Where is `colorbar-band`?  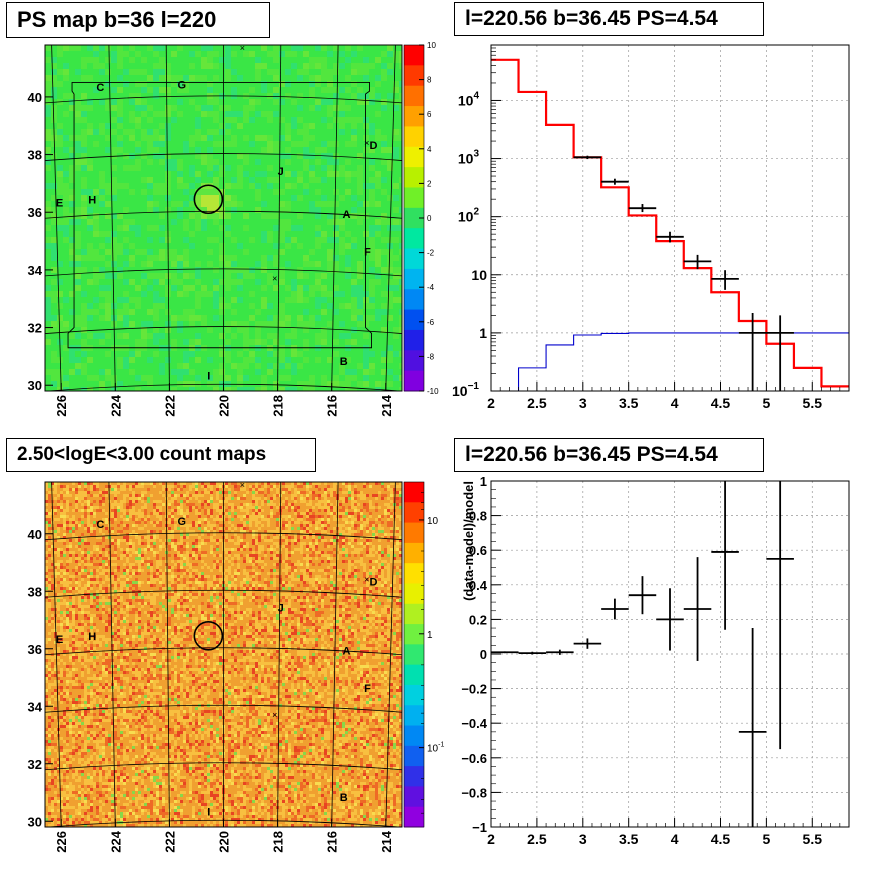
colorbar-band is located at coordinates (414, 381).